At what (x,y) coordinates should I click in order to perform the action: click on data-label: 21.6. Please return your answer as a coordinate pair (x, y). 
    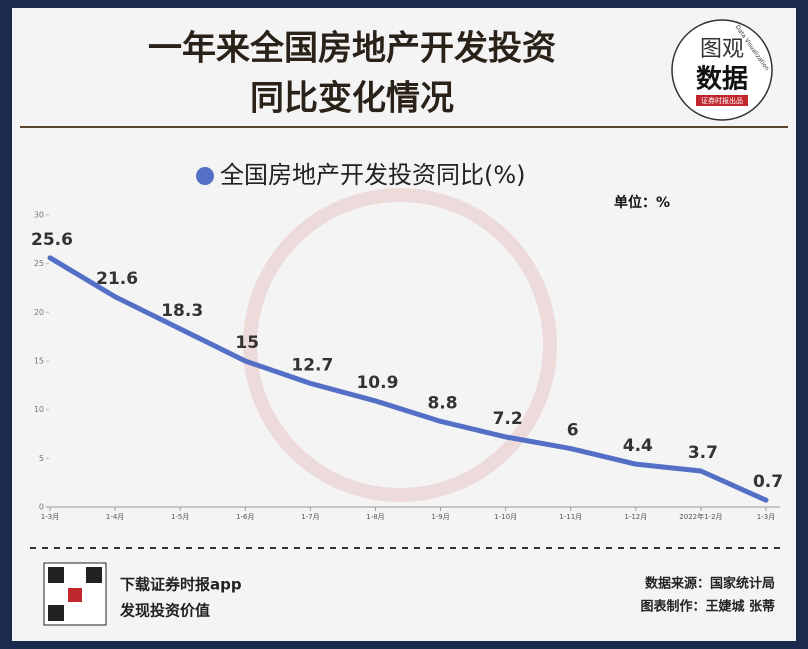
    Looking at the image, I should click on (117, 279).